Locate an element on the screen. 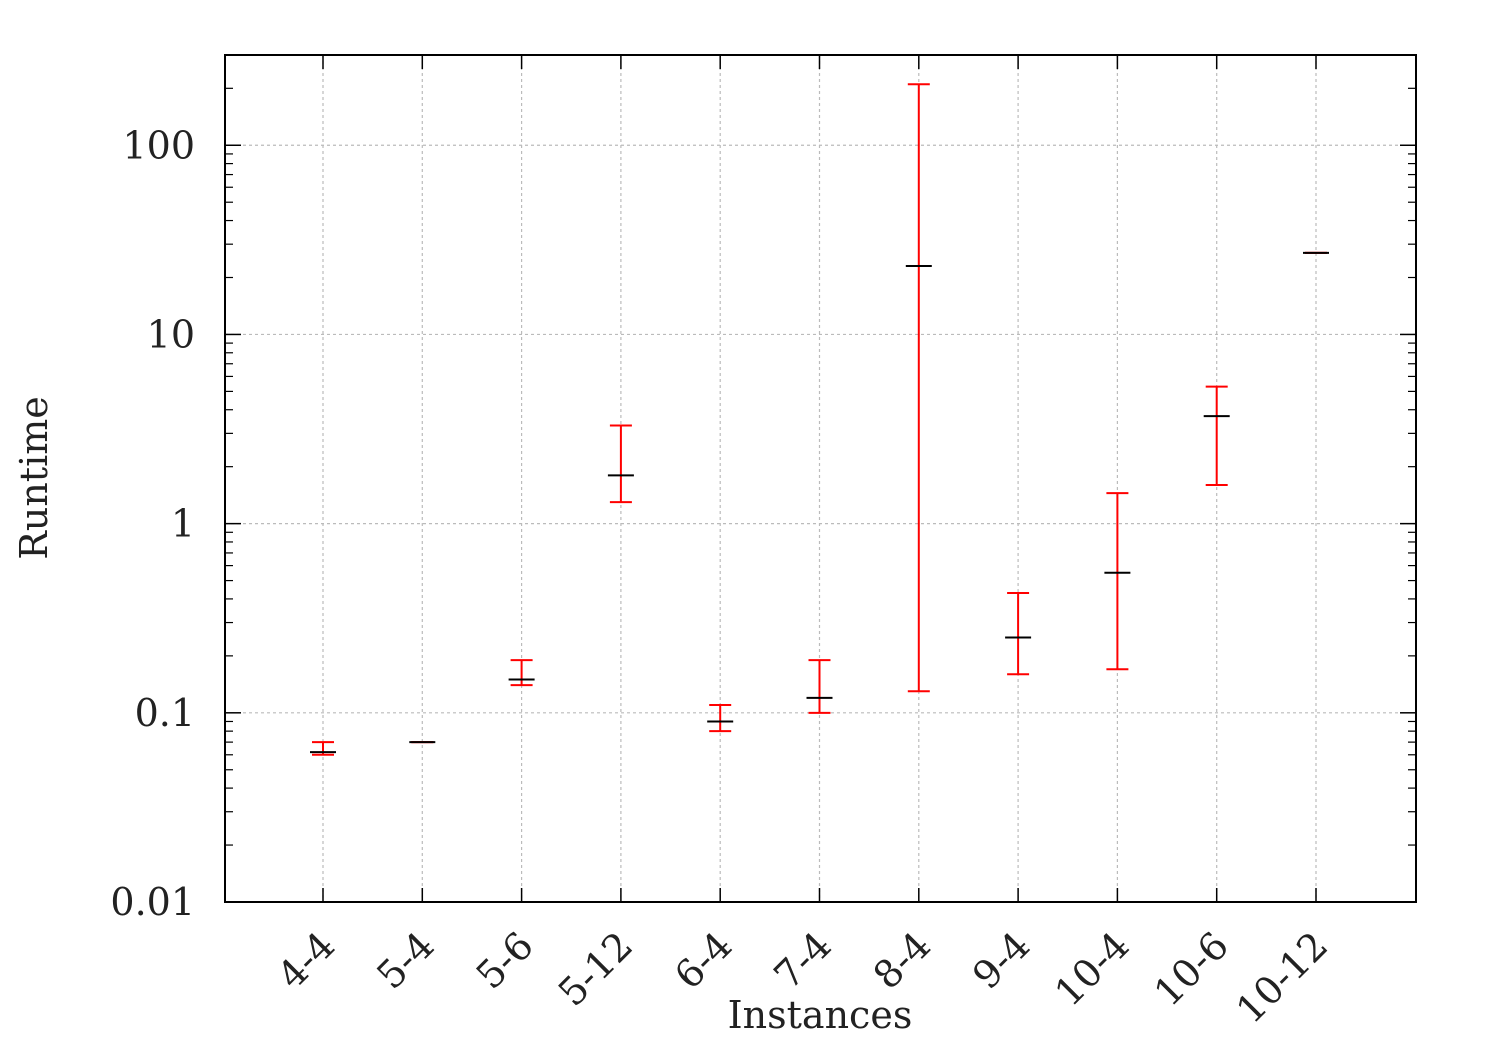 Image resolution: width=1500 pixels, height=1050 pixels. y-axis-title: Runtime is located at coordinates (34, 478).